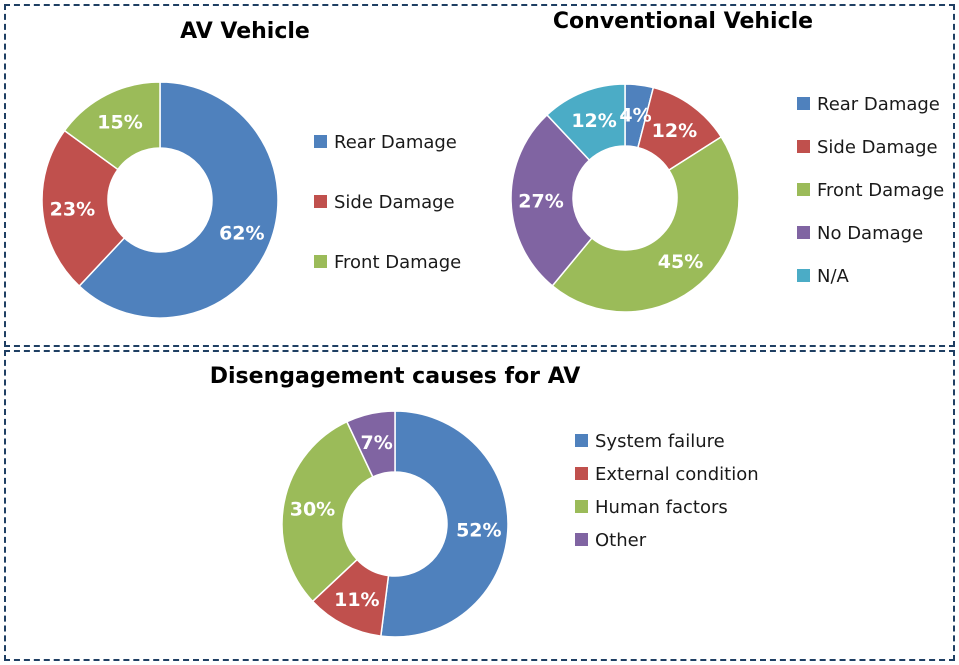 The image size is (959, 665). Describe the element at coordinates (157, 178) in the screenshot. I see `donut-labels: 62% 23% 15%` at that location.